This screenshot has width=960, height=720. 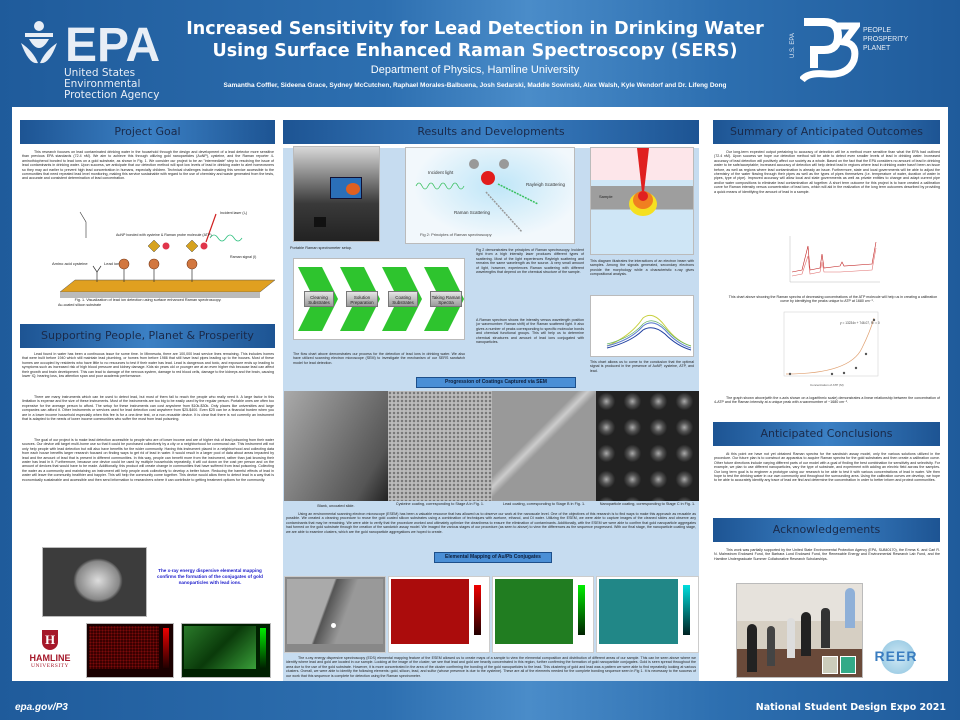 What do you see at coordinates (226, 650) in the screenshot?
I see `eds-gold-map-image` at bounding box center [226, 650].